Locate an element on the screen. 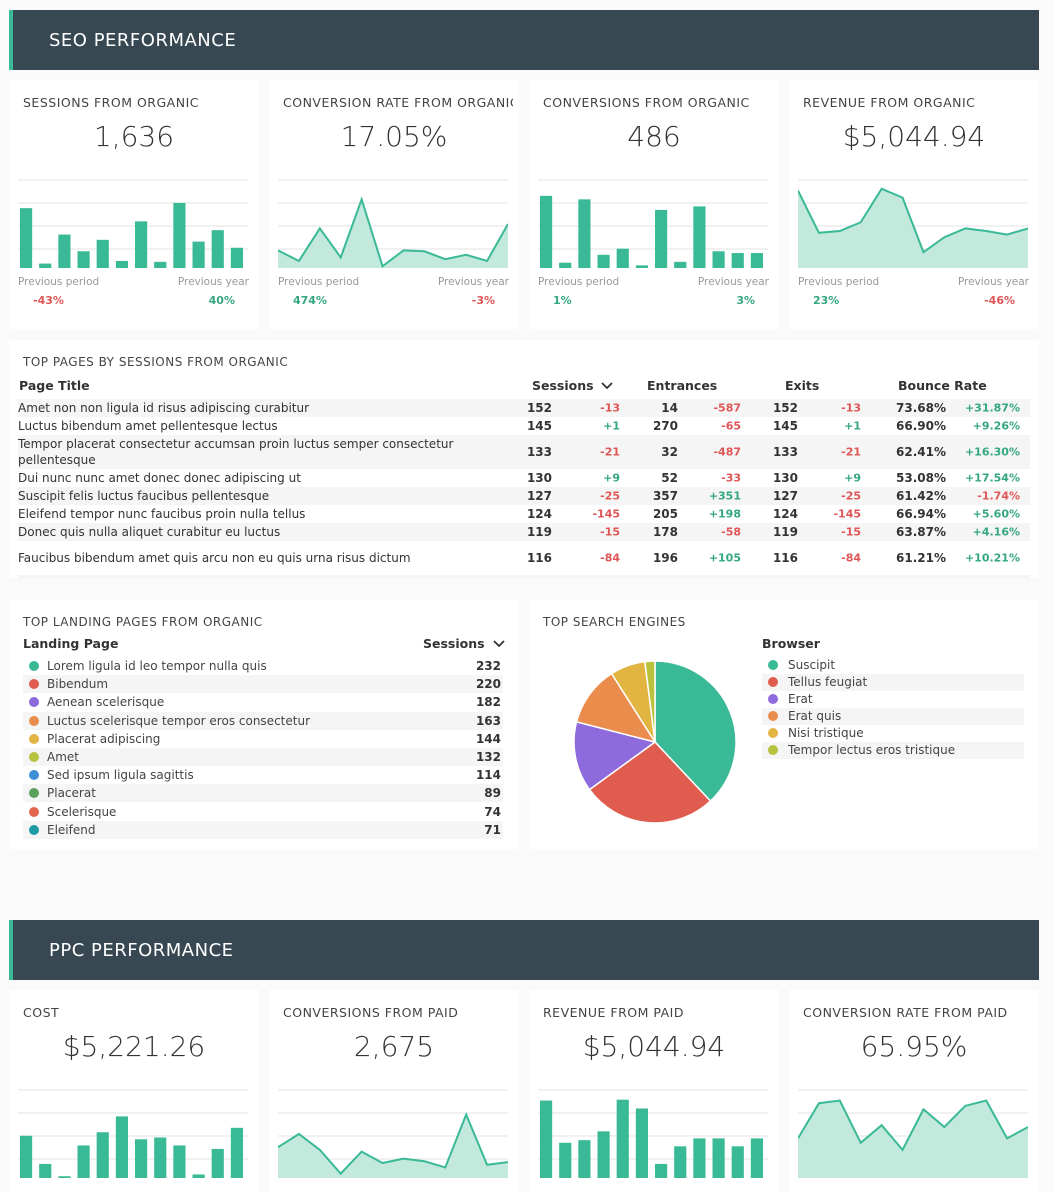 The height and width of the screenshot is (1192, 1054). legend-item: Suscipit is located at coordinates (893, 665).